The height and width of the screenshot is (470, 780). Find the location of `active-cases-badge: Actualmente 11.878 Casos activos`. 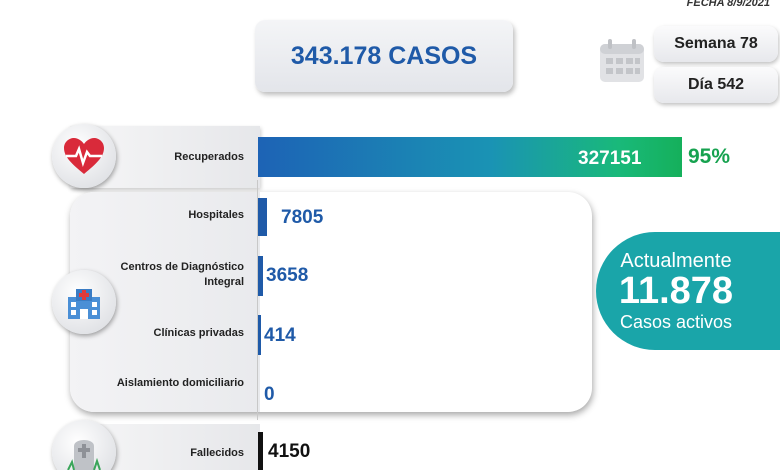

active-cases-badge: Actualmente 11.878 Casos activos is located at coordinates (688, 291).